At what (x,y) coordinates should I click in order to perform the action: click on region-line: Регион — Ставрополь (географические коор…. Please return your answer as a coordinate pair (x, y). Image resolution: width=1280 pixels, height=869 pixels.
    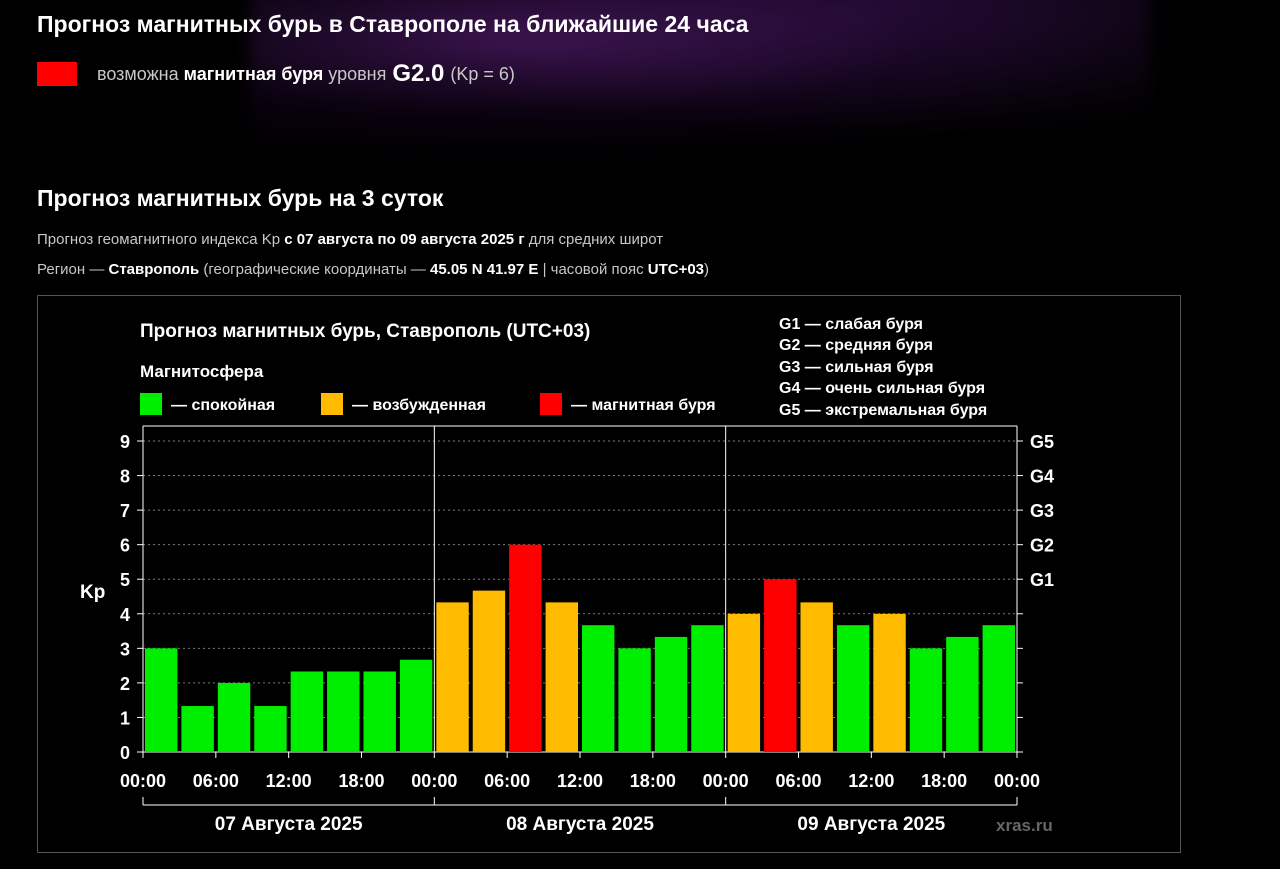
    Looking at the image, I should click on (373, 269).